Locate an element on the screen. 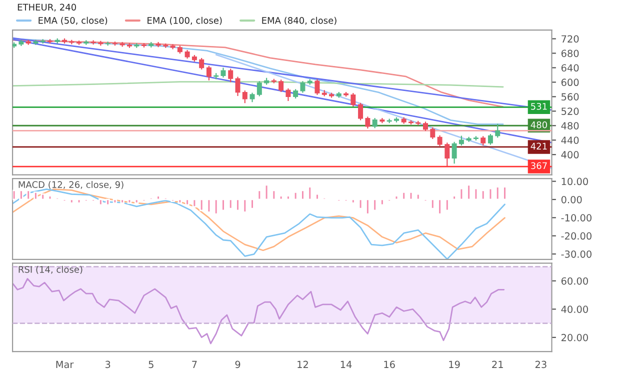 The height and width of the screenshot is (376, 627). y-tick-label: 480 is located at coordinates (570, 126).